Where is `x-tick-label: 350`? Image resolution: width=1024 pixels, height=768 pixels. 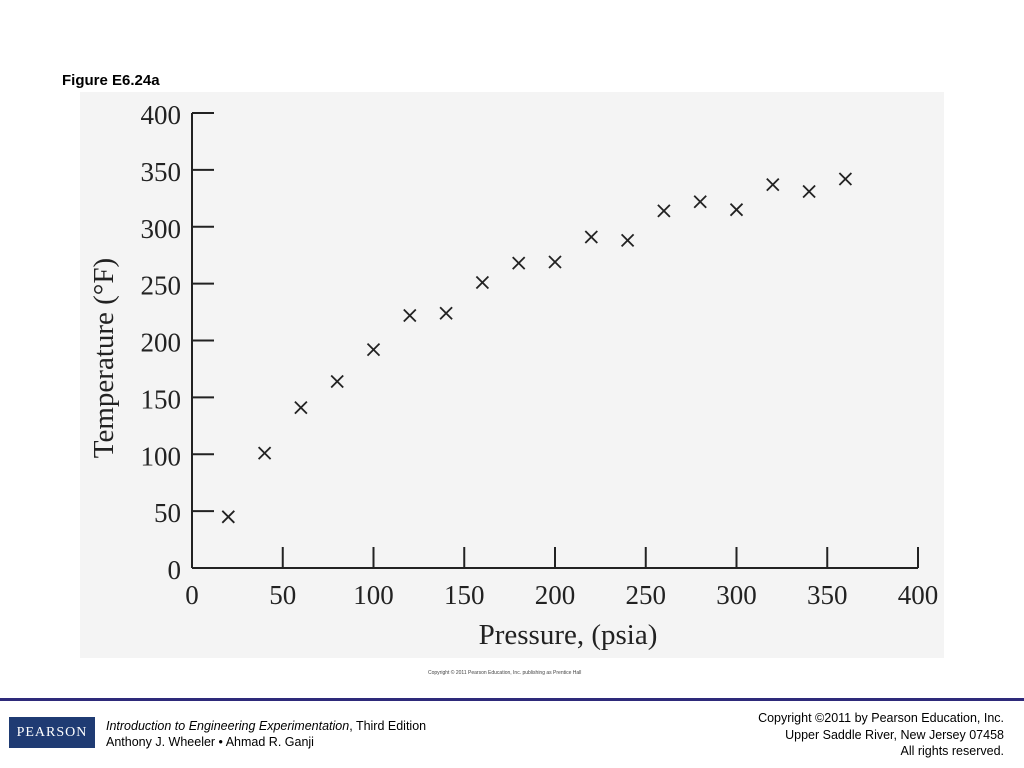
x-tick-label: 350 is located at coordinates (827, 595).